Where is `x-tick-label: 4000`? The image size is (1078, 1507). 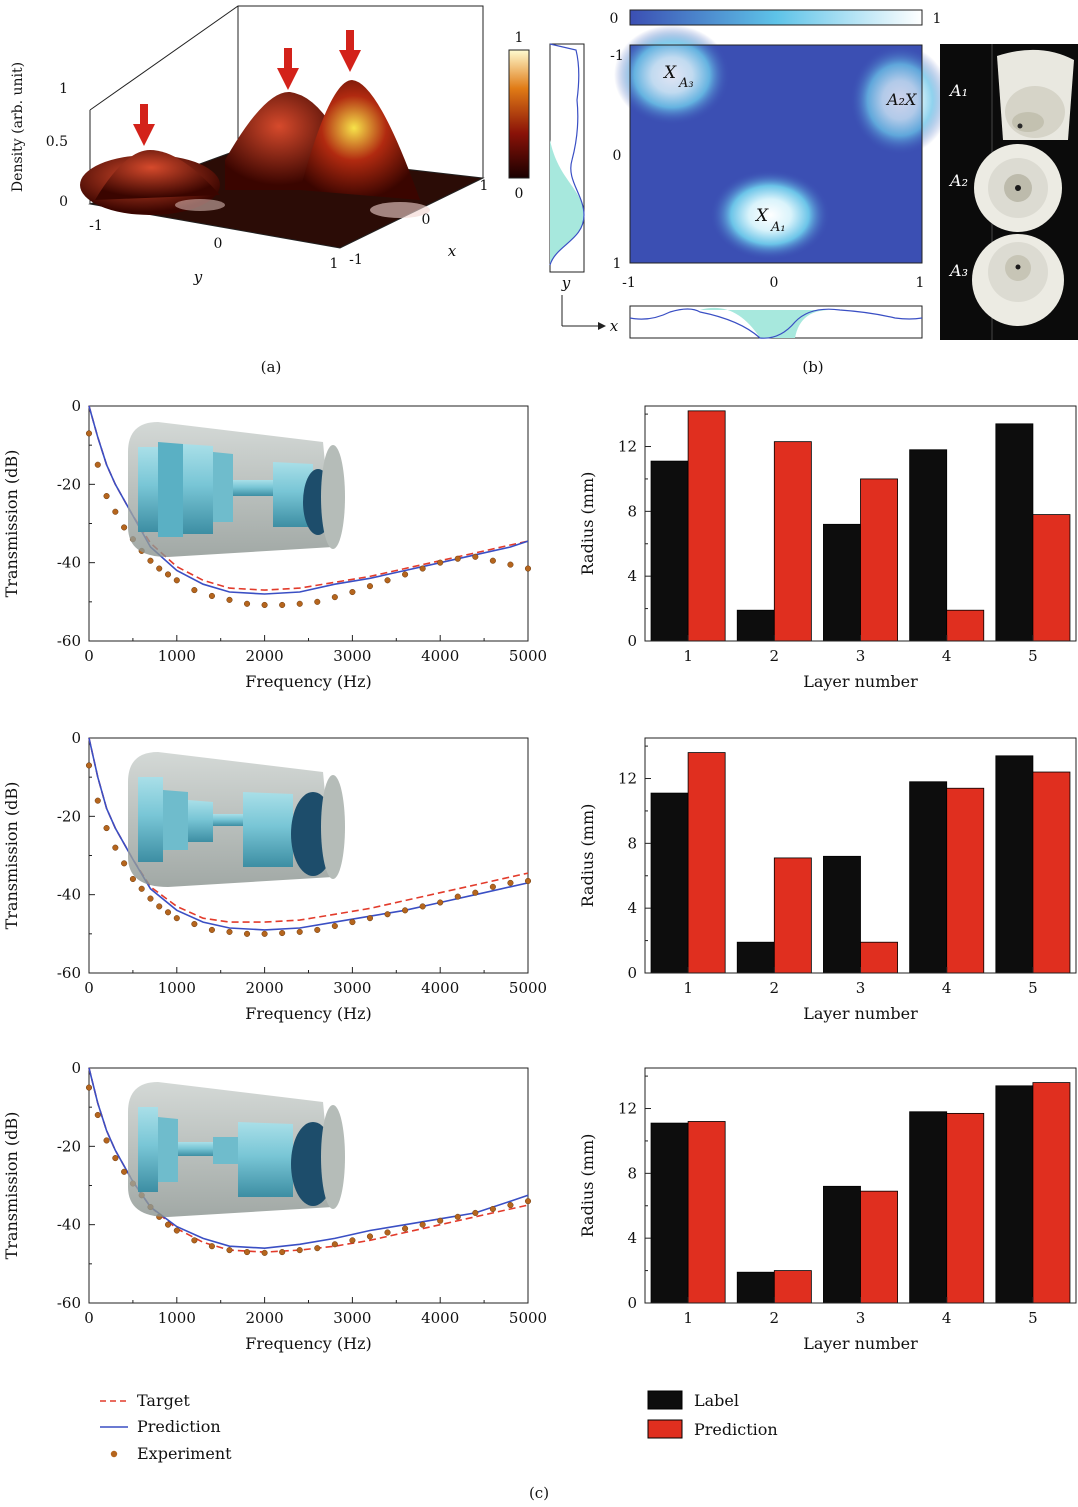 x-tick-label: 4000 is located at coordinates (440, 1318).